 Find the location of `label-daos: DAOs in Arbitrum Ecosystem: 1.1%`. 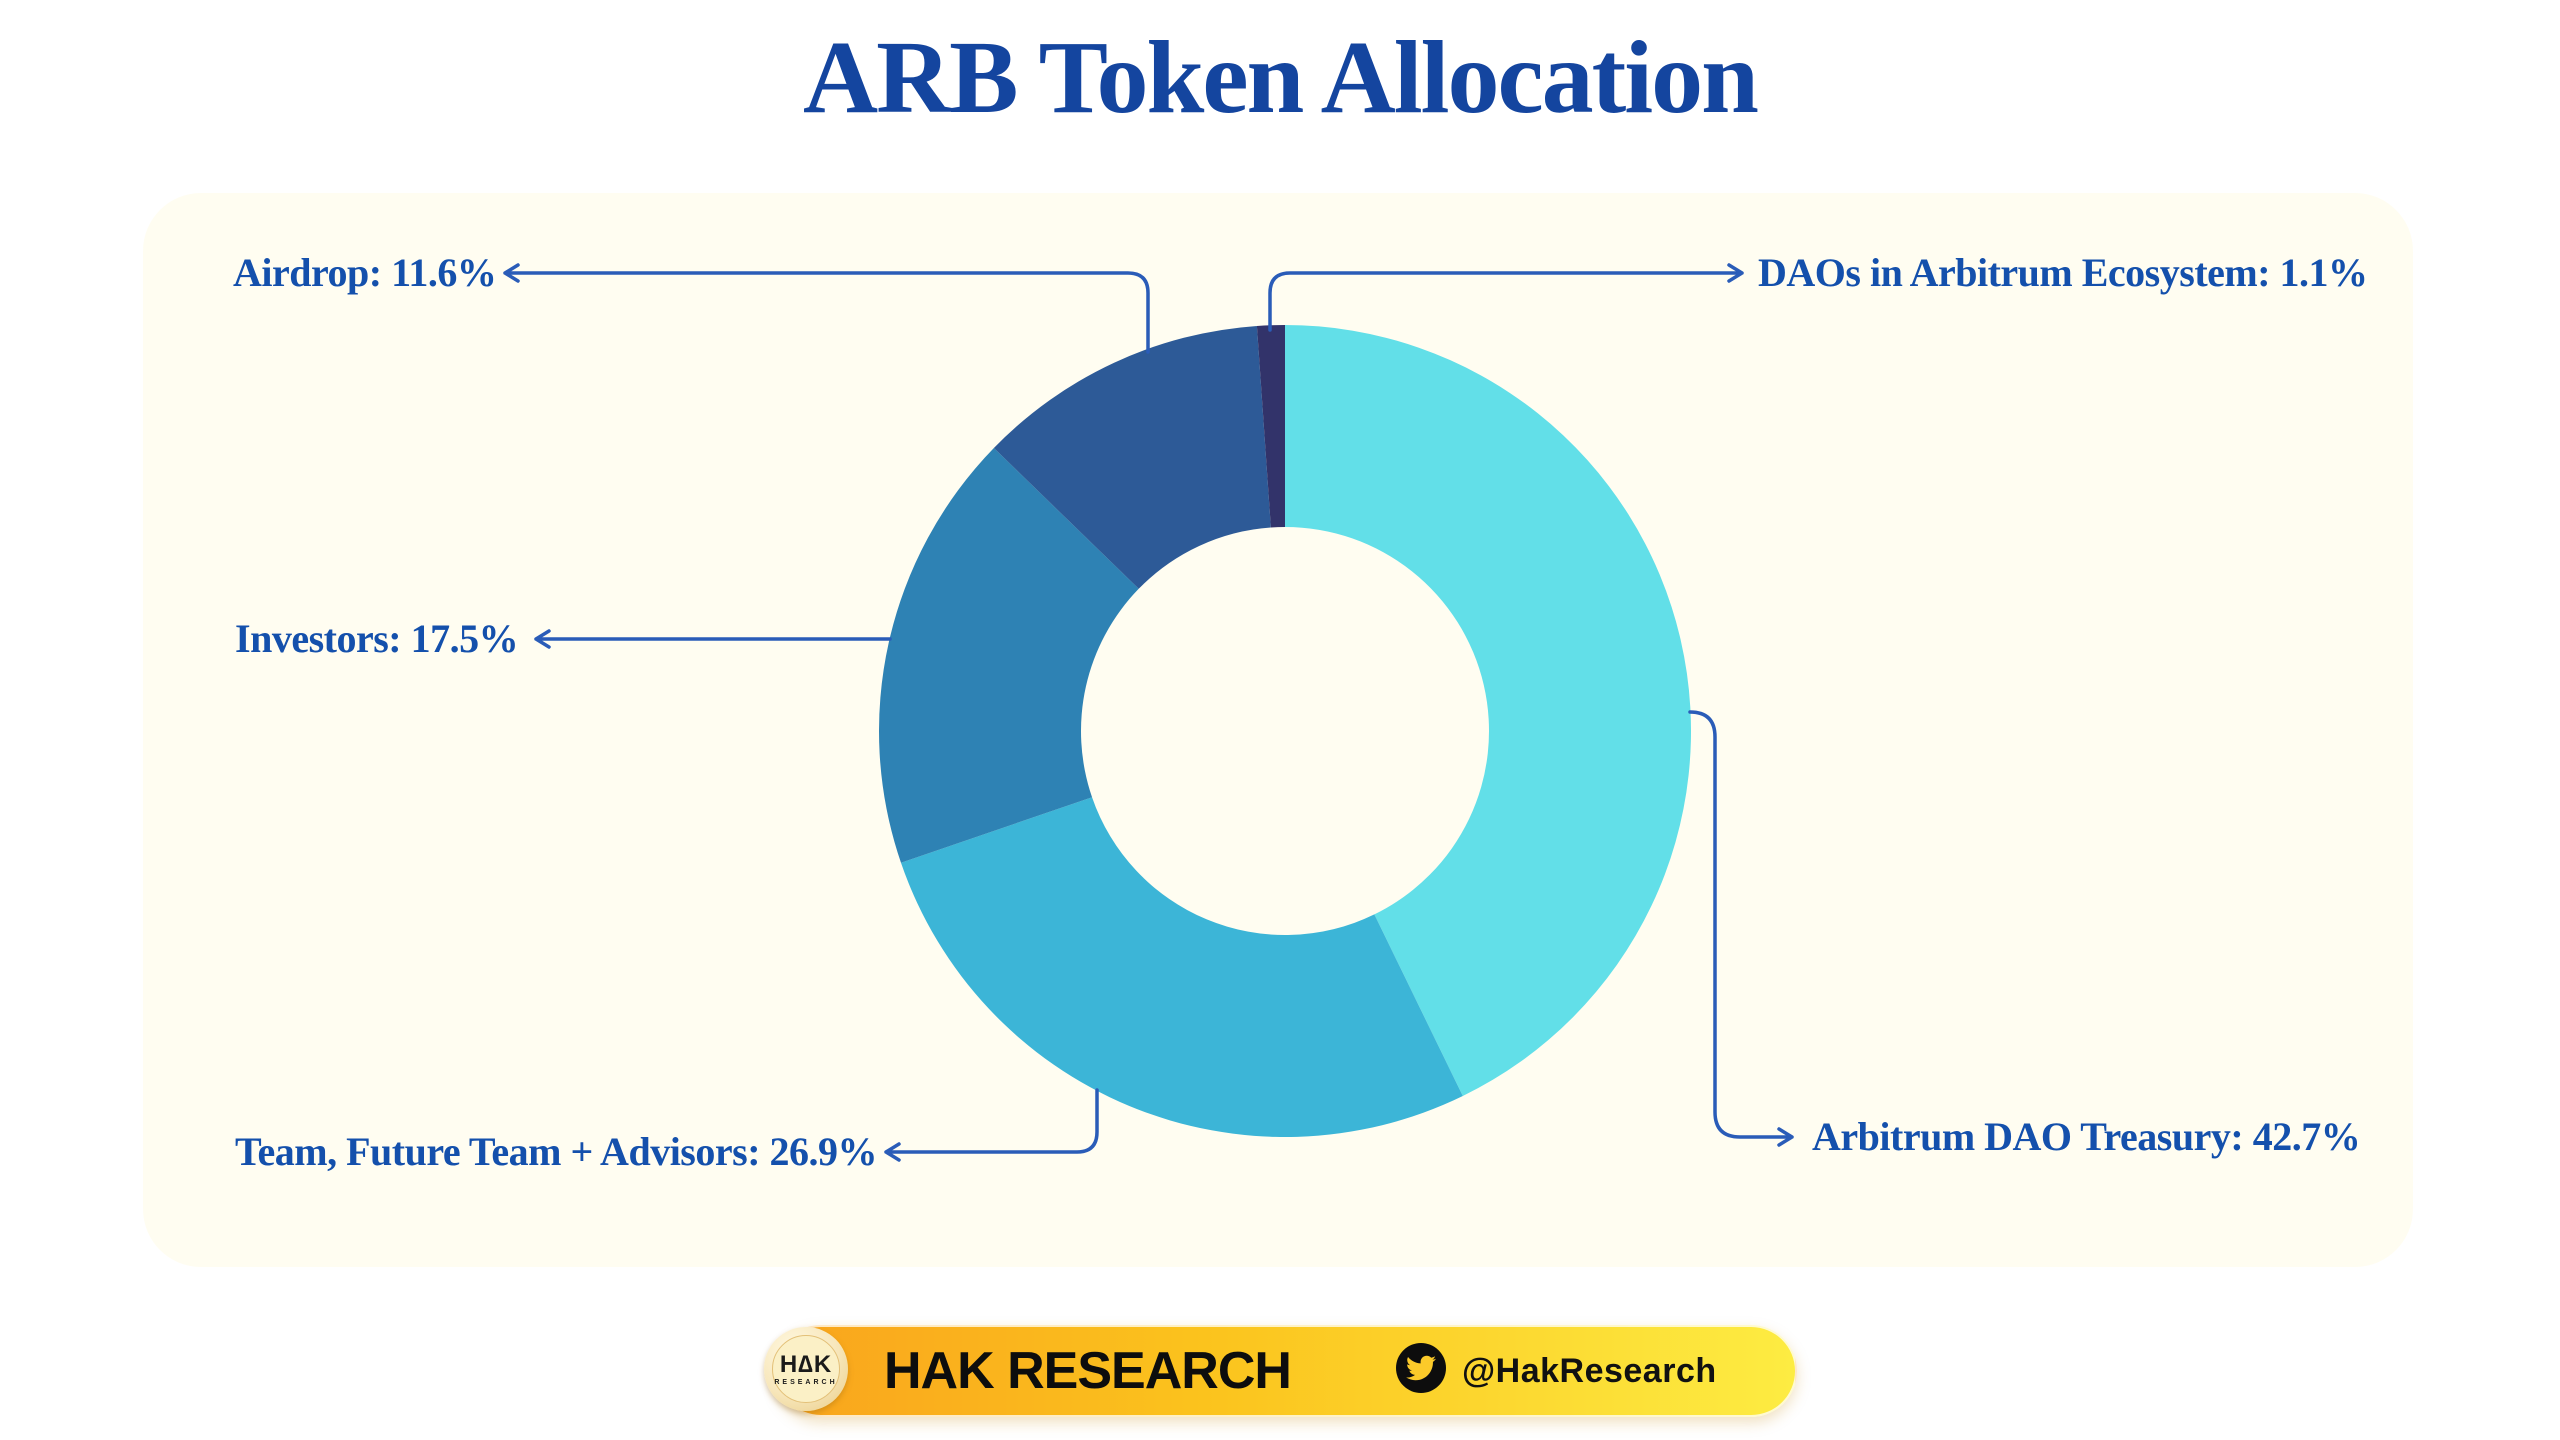

label-daos: DAOs in Arbitrum Ecosystem: 1.1% is located at coordinates (2063, 272).